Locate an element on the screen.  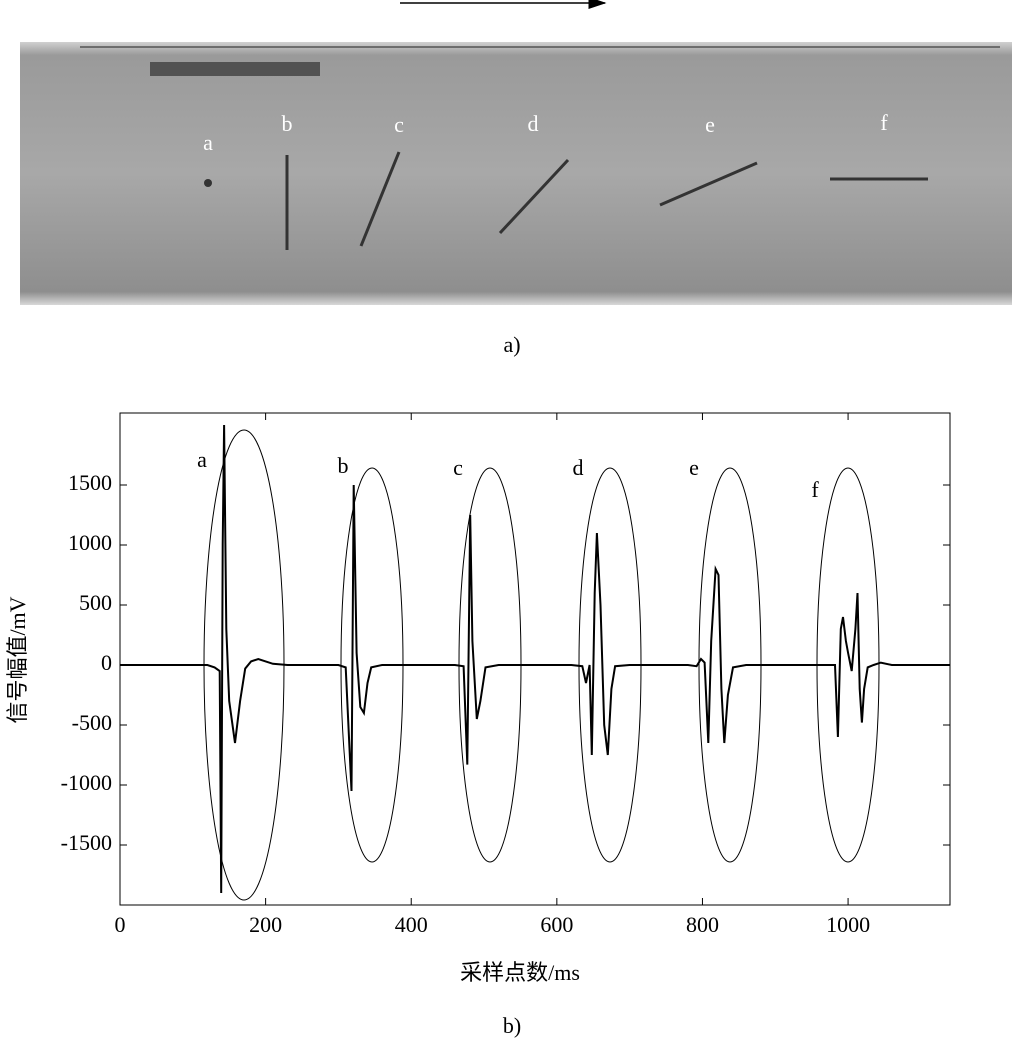
annotation: c is located at coordinates (458, 467).